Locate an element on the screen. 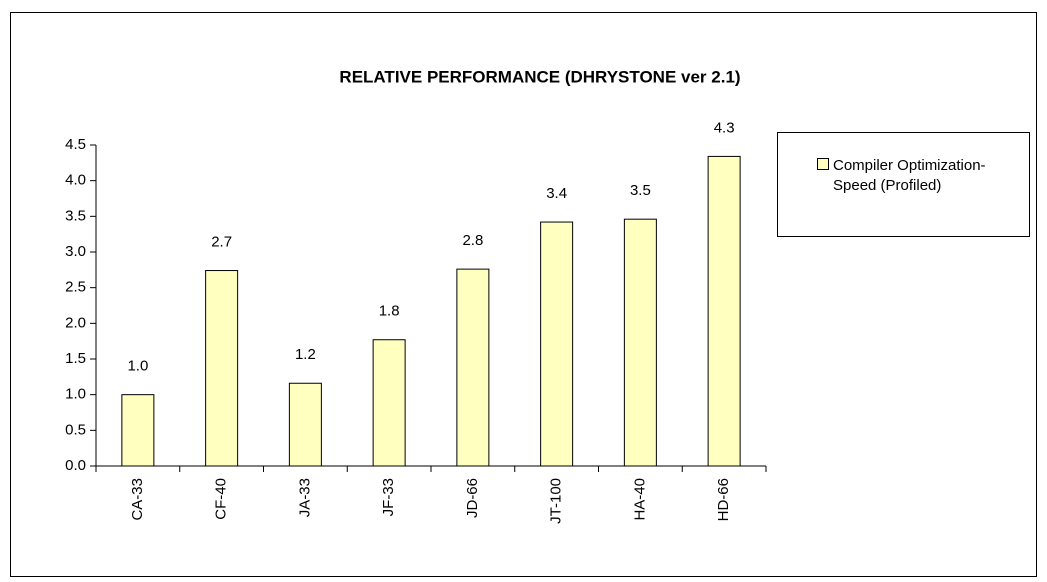 This screenshot has width=1047, height=582. legend-label: Compiler Optimization-Speed (Profiled) is located at coordinates (909, 175).